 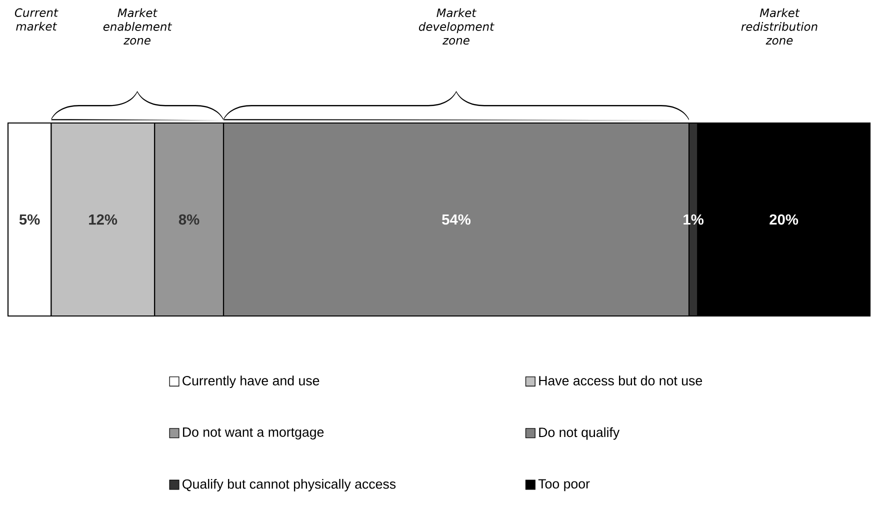 I want to click on legend-label: Have access but do not use, so click(x=620, y=381).